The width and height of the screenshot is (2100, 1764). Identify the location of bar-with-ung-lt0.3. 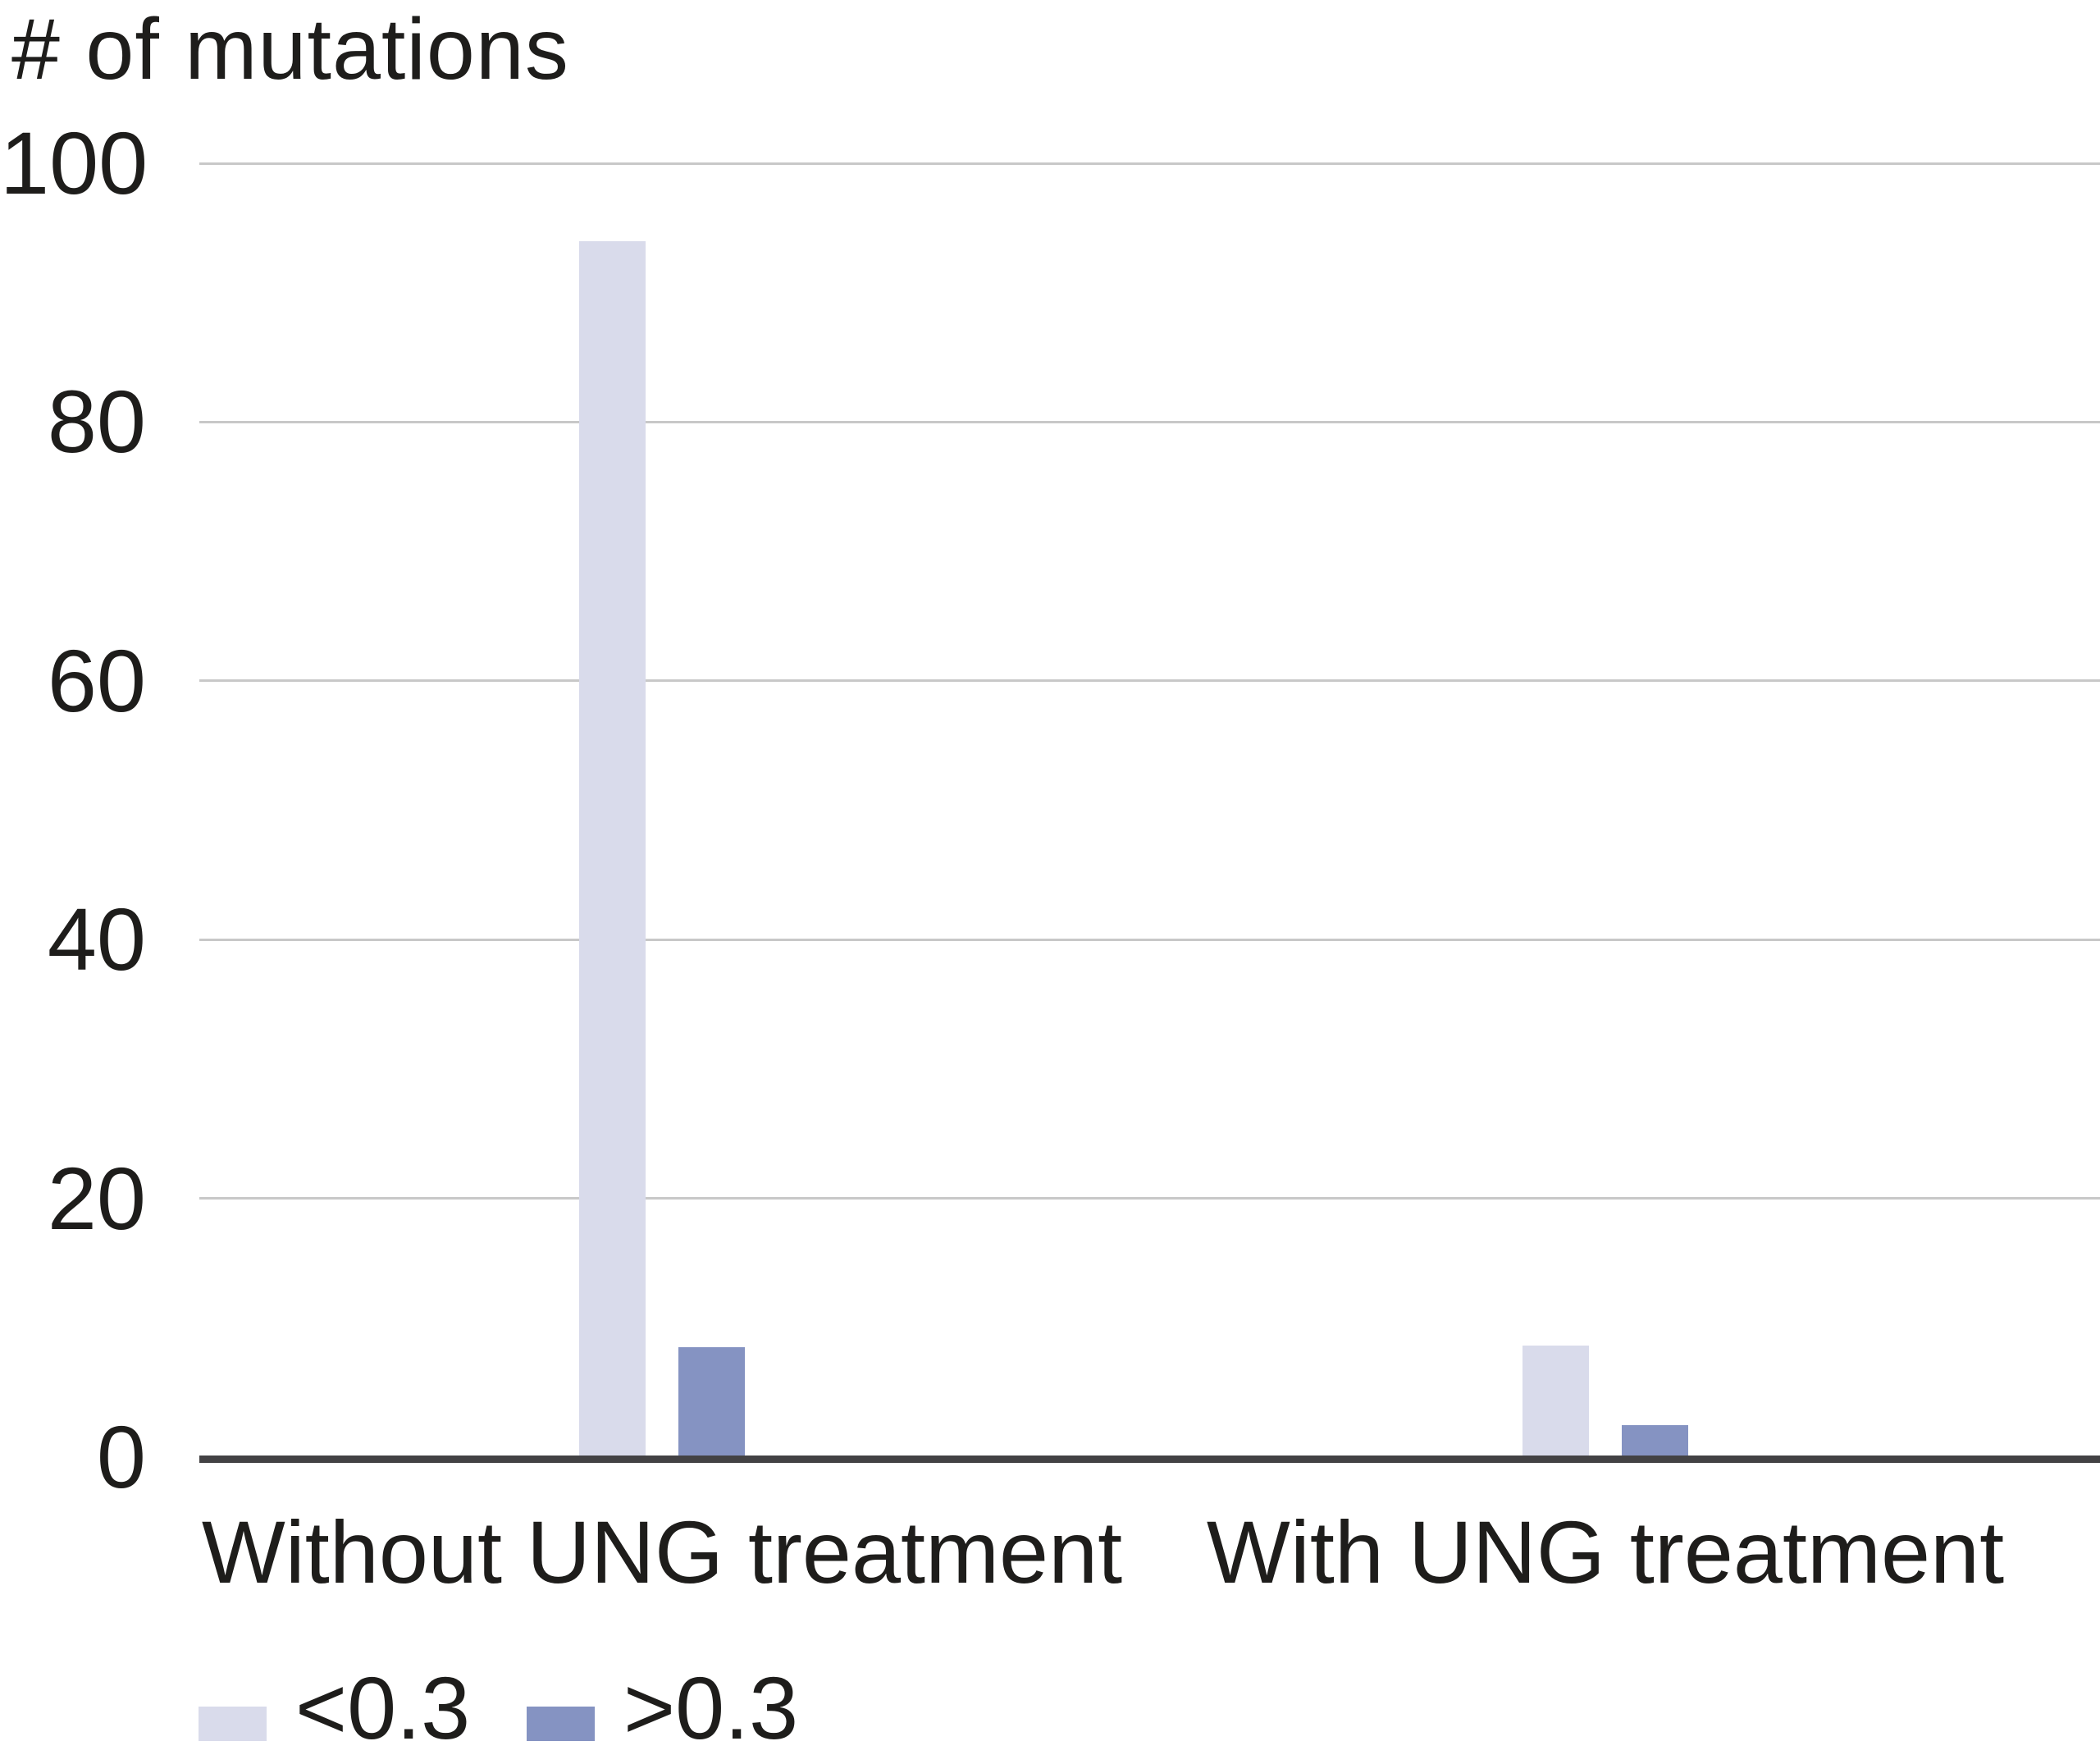
(1555, 1401).